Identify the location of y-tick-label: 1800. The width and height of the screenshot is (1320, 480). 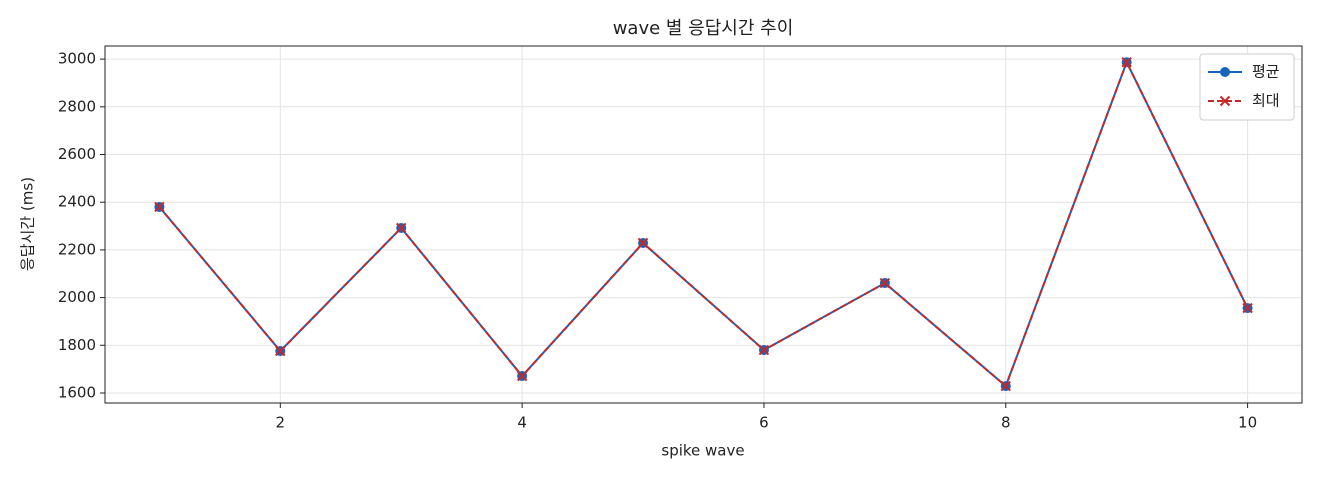
(77, 345).